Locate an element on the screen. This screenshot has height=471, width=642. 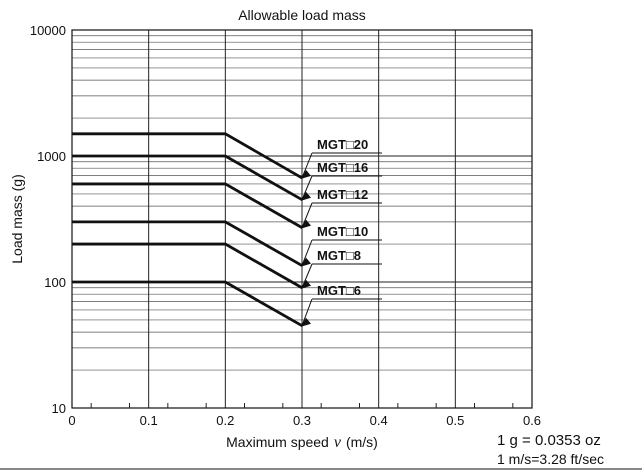
y-tick-label: 100 is located at coordinates (55, 282).